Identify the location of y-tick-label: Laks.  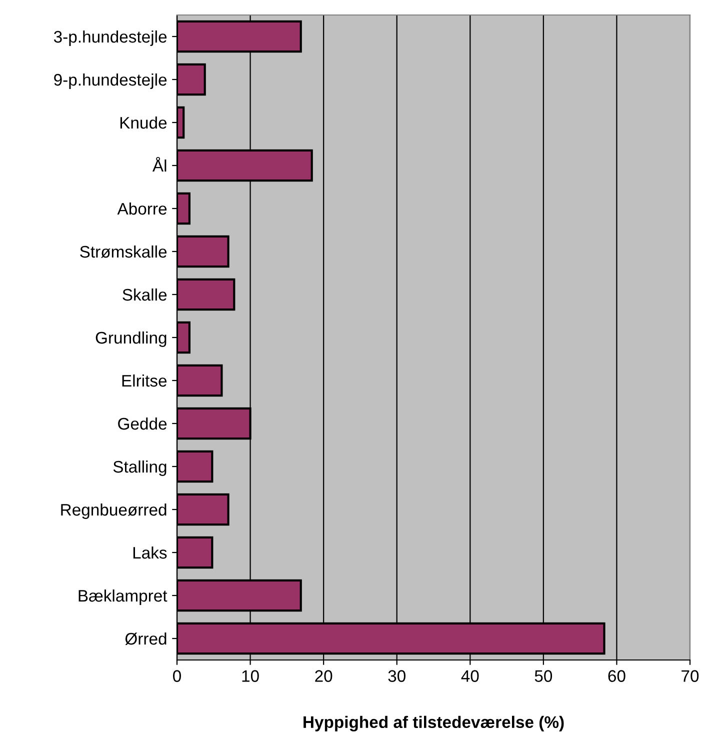
(150, 552).